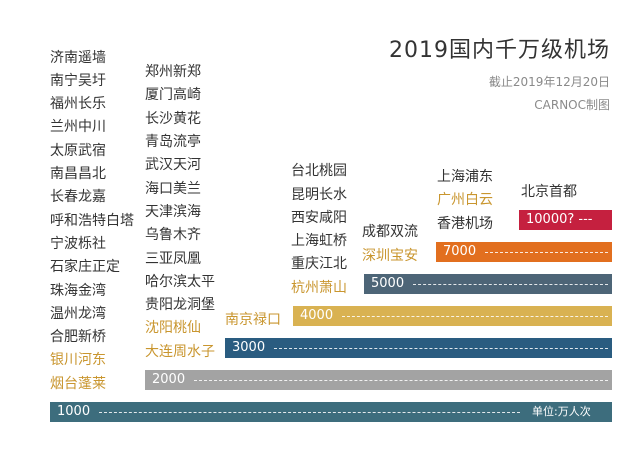 The image size is (640, 463). What do you see at coordinates (465, 200) in the screenshot?
I see `airport-label: 广州白云` at bounding box center [465, 200].